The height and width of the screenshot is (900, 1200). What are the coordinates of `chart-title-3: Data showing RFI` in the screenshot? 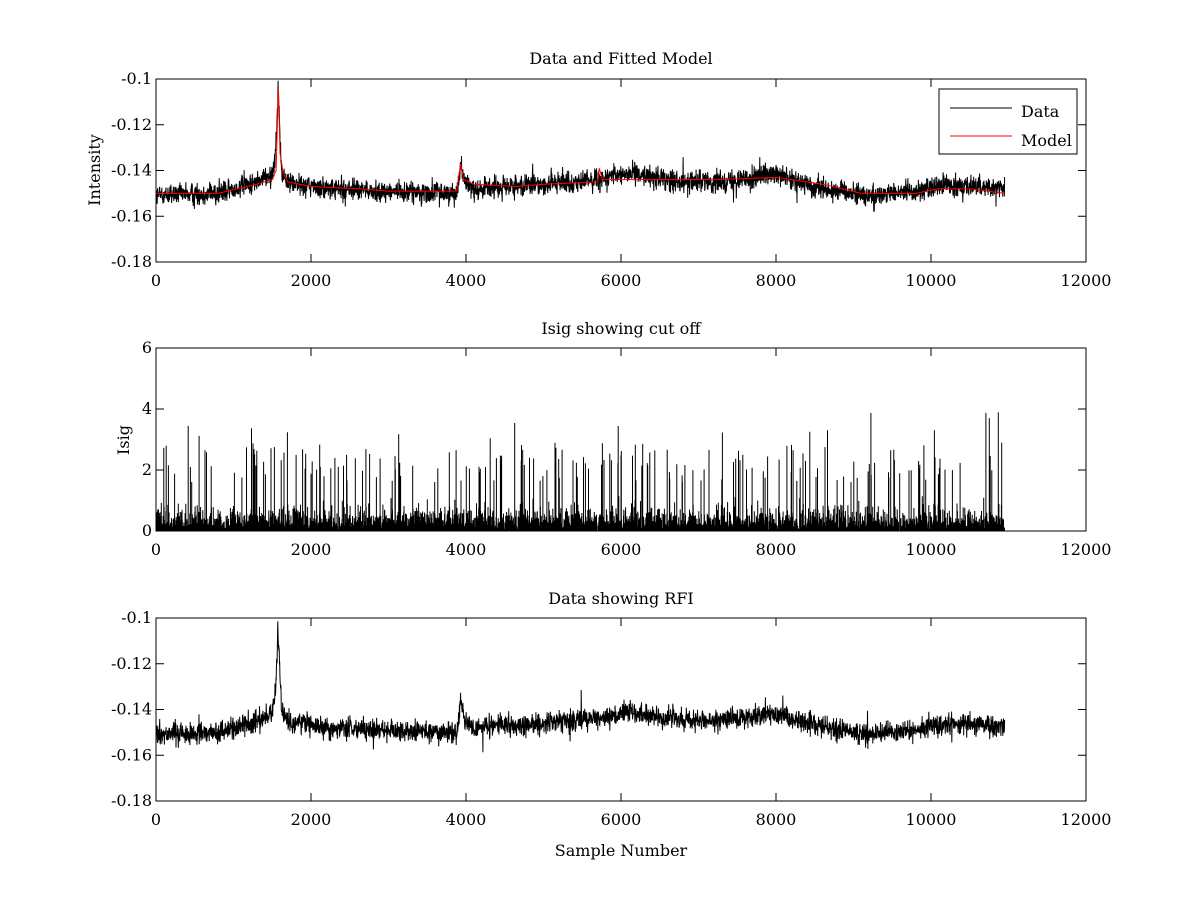 It's located at (620, 598).